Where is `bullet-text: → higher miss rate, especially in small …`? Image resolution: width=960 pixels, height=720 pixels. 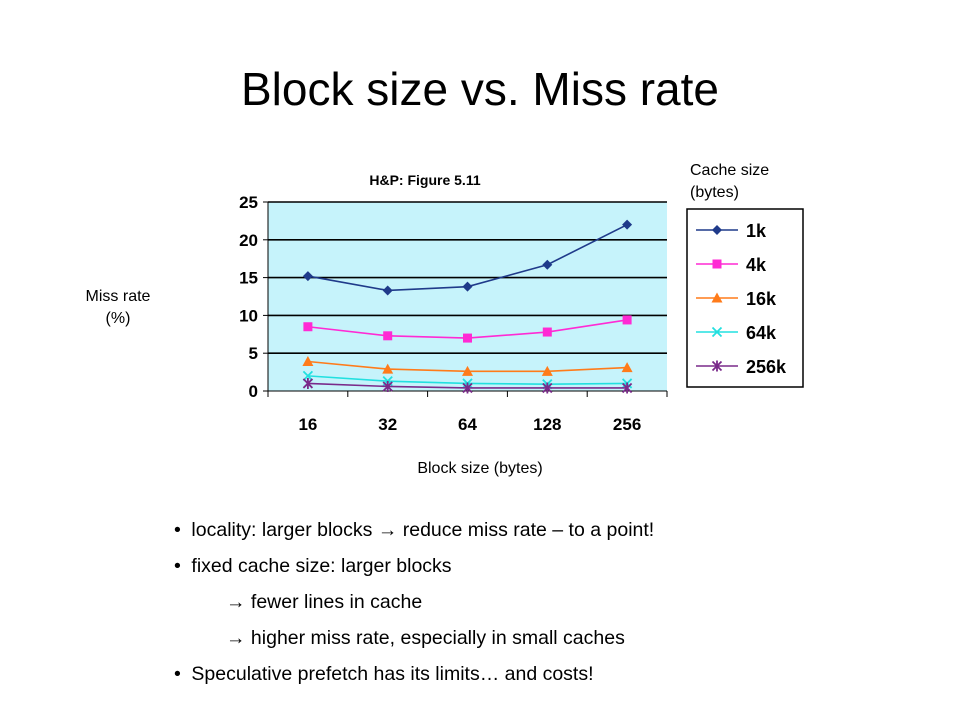
bullet-text: → higher miss rate, especially in small … is located at coordinates (425, 638).